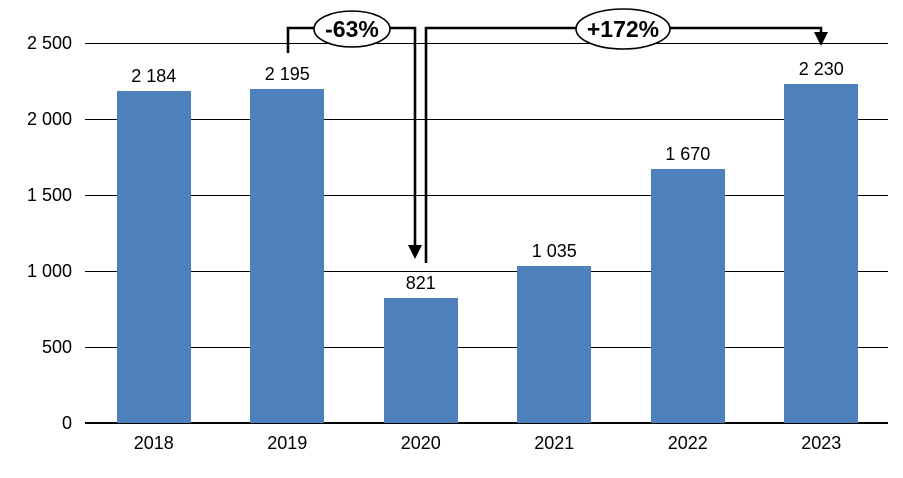 The width and height of the screenshot is (903, 478). What do you see at coordinates (554, 443) in the screenshot?
I see `x-axis-tick-label-2021: 2021` at bounding box center [554, 443].